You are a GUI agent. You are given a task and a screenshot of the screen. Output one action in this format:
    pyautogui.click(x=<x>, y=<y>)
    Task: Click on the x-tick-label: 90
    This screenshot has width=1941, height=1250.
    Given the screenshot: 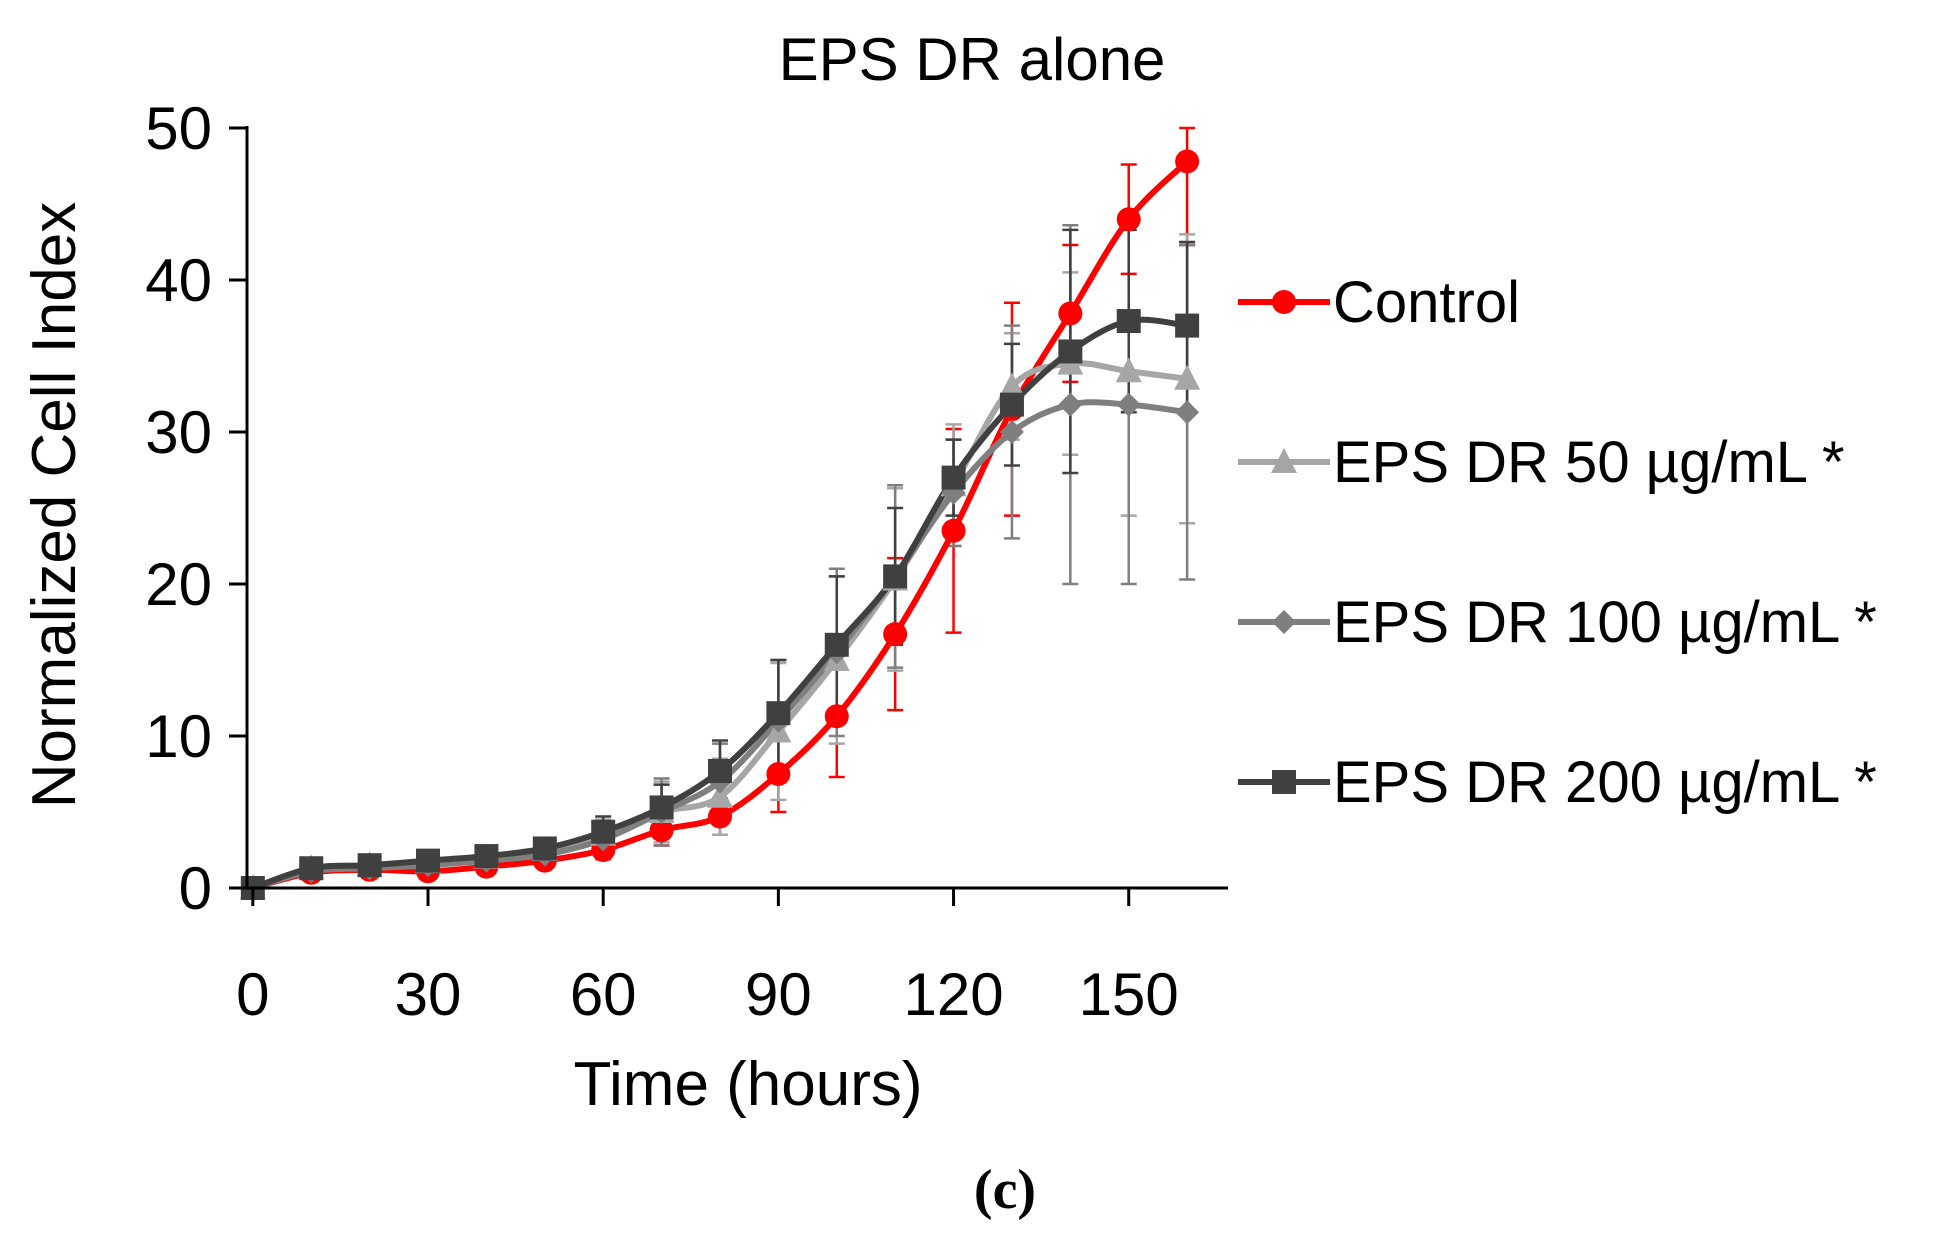 What is the action you would take?
    pyautogui.click(x=778, y=994)
    